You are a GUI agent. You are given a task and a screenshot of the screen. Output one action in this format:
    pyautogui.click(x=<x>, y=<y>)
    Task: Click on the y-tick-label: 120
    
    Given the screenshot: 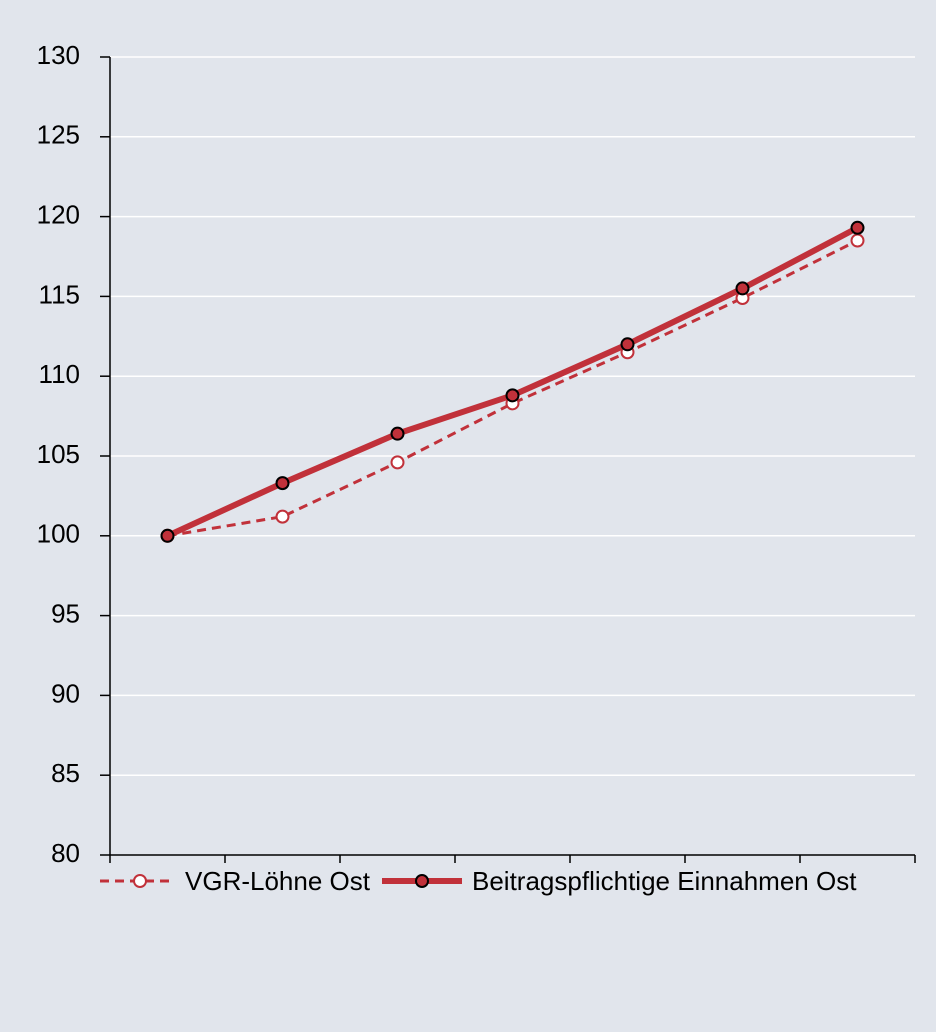 What is the action you would take?
    pyautogui.click(x=58, y=214)
    